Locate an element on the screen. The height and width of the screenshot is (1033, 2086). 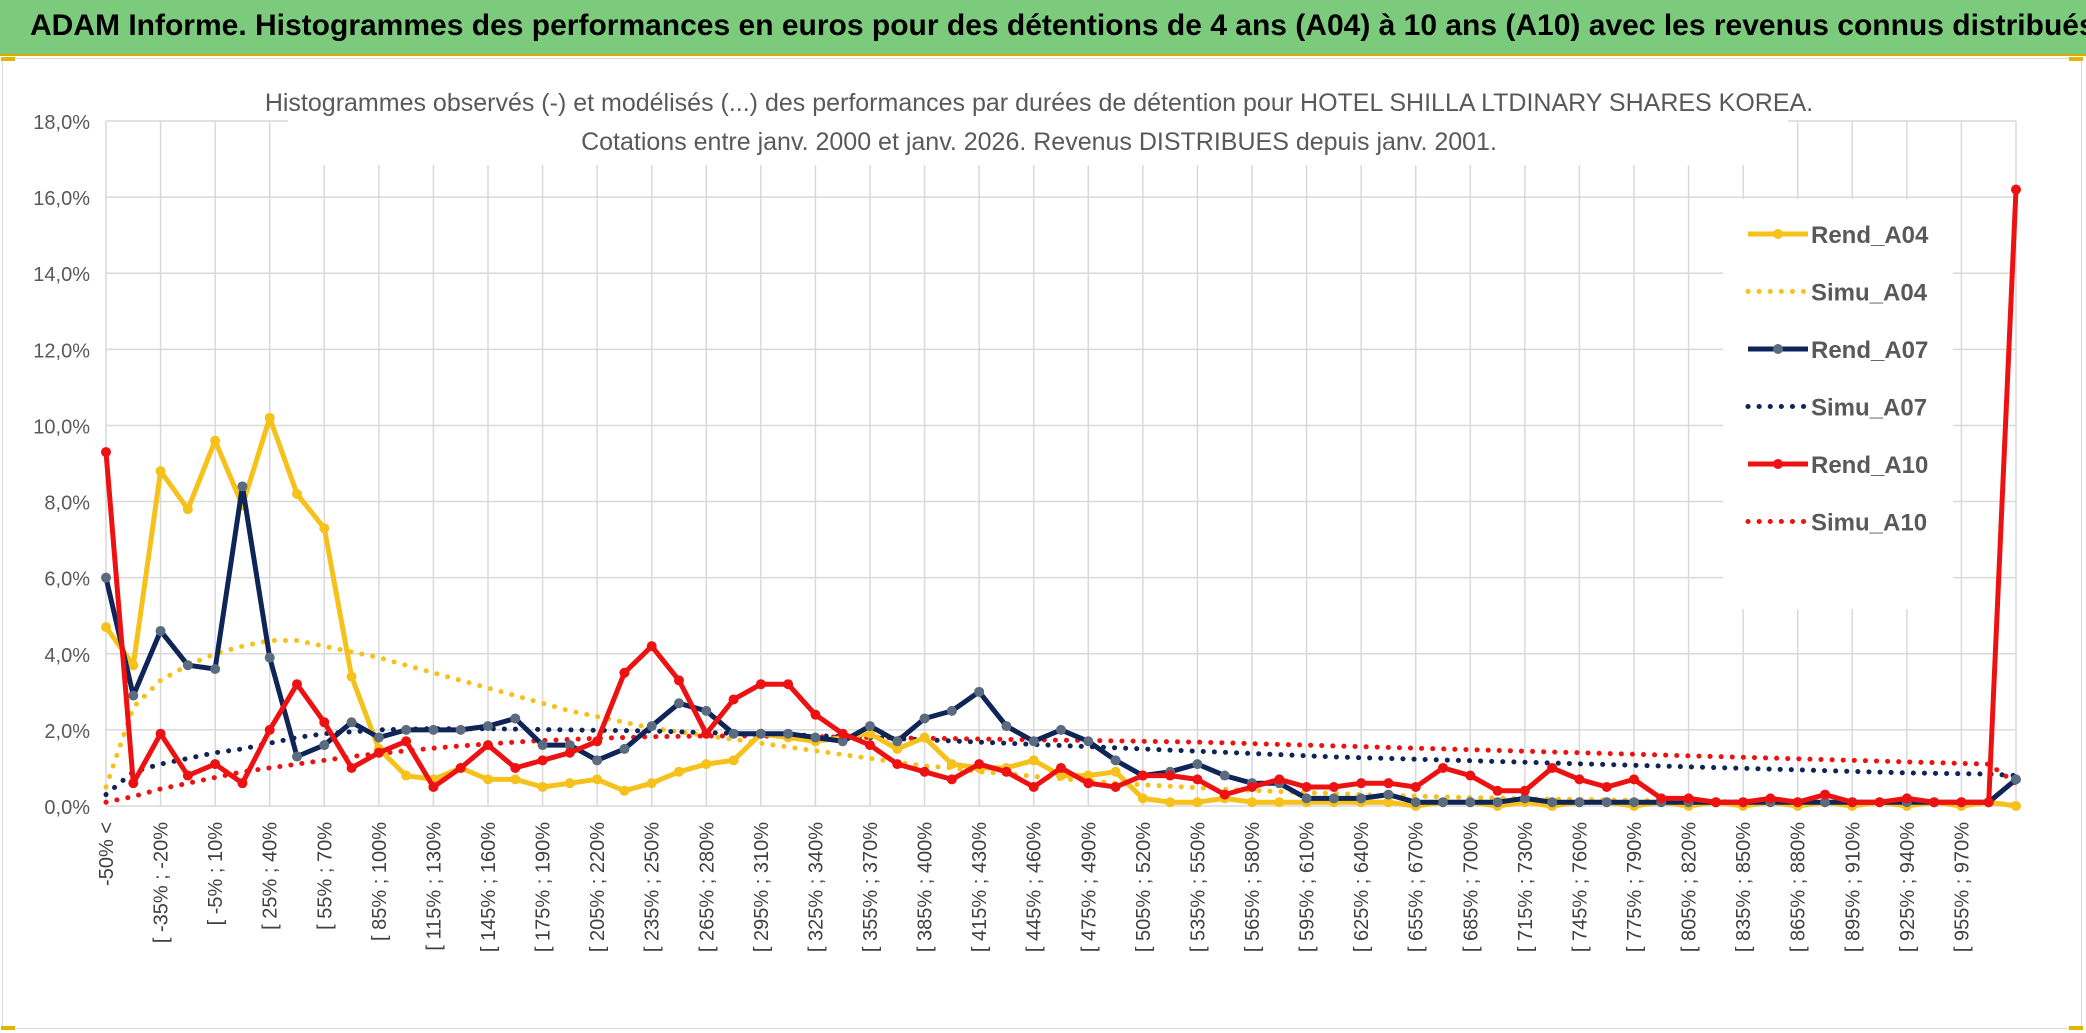
x-tick-label: [ -5% ; 10% is located at coordinates (216, 874).